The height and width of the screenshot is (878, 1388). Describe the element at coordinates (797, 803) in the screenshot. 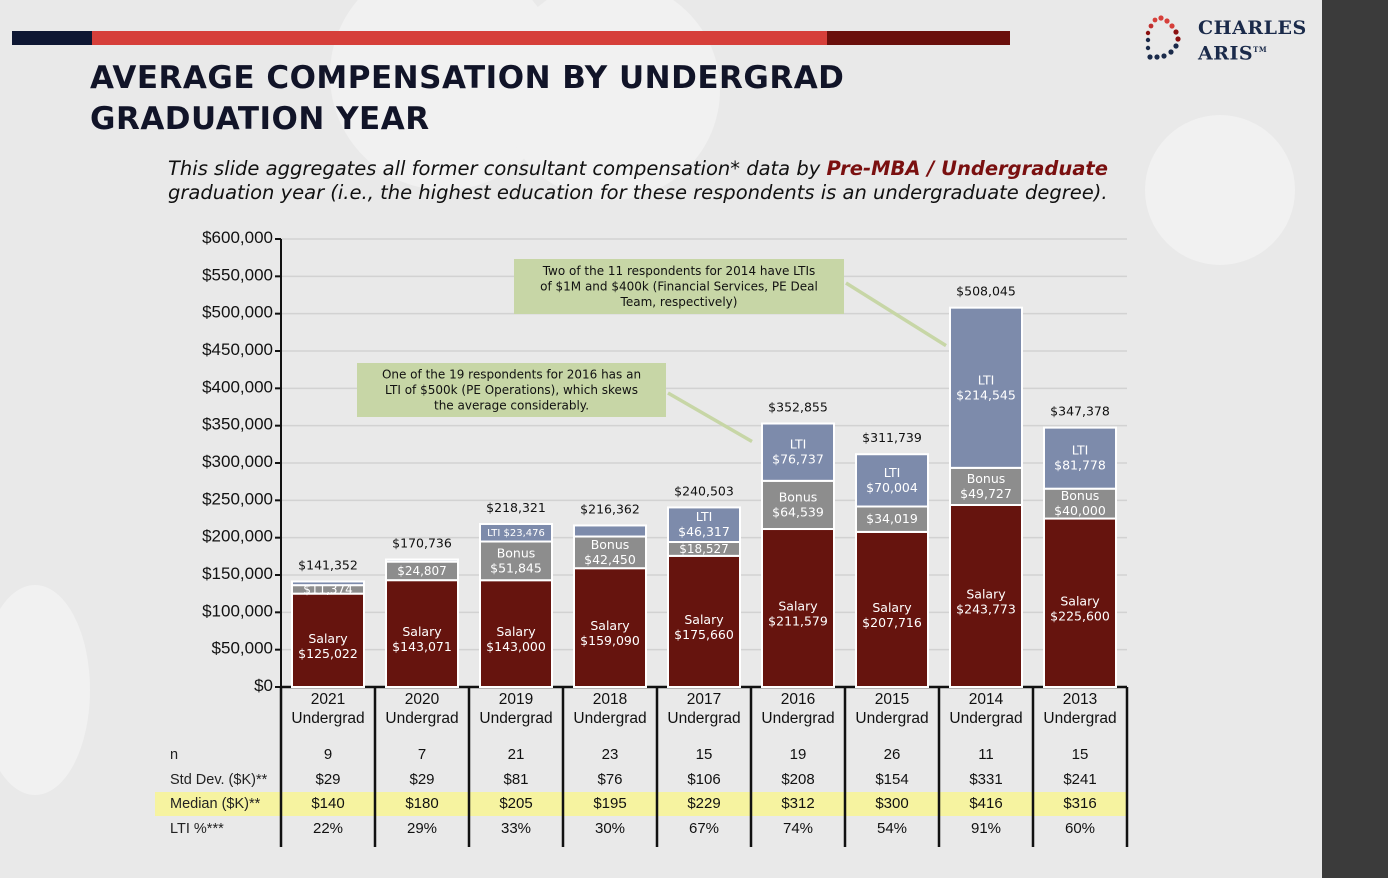

I see `table-cell: $312` at that location.